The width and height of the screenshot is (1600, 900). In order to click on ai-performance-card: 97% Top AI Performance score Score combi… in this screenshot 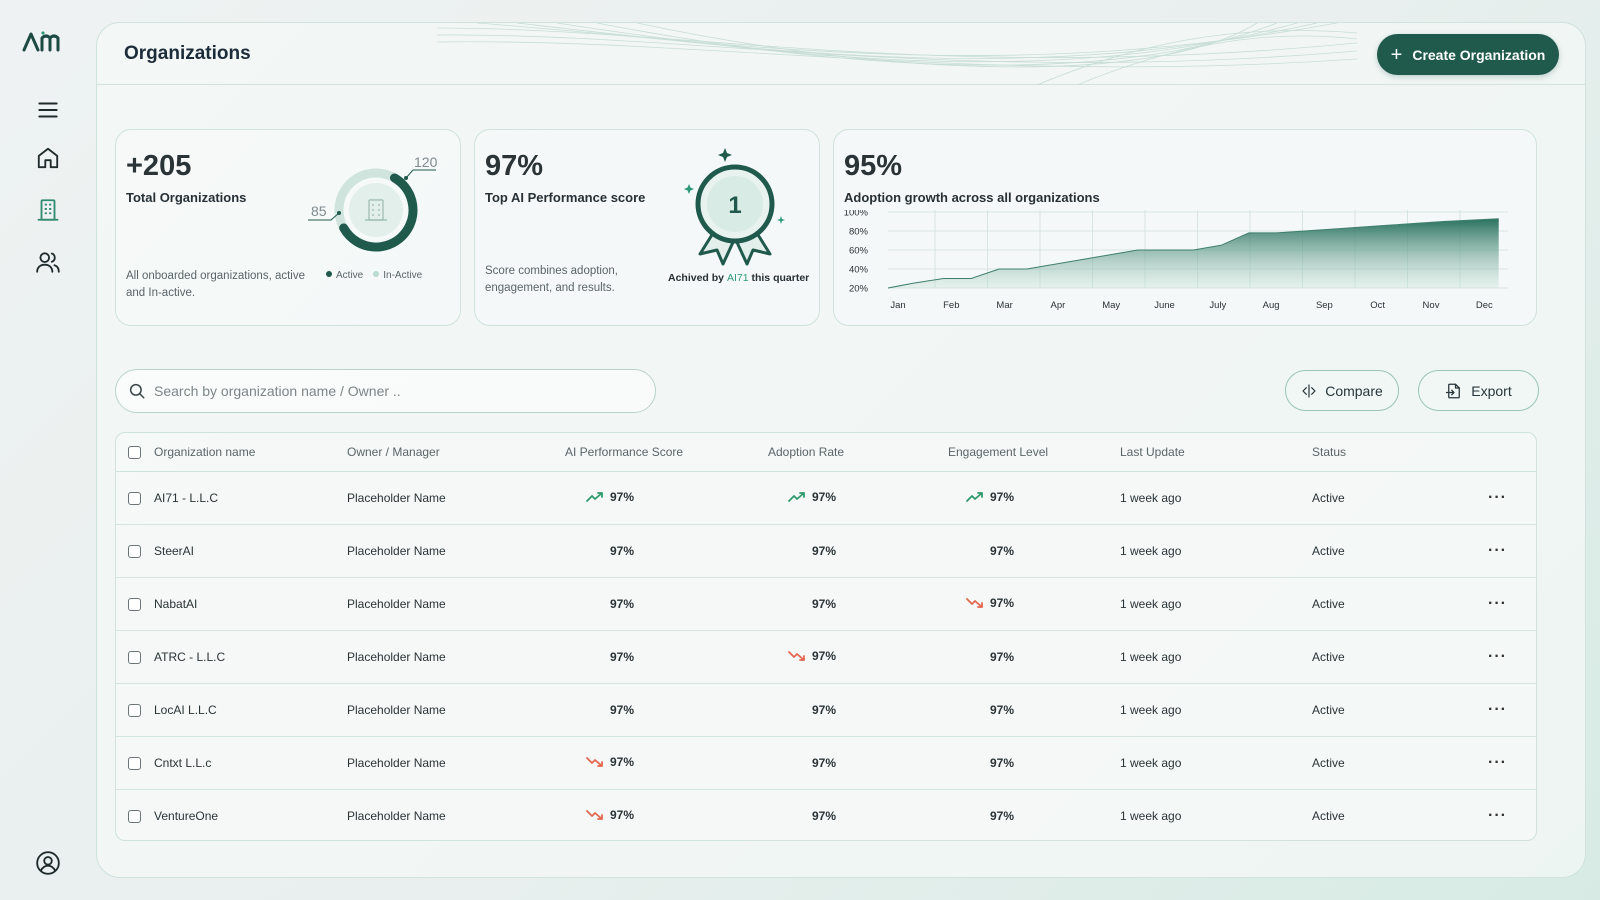, I will do `click(647, 227)`.